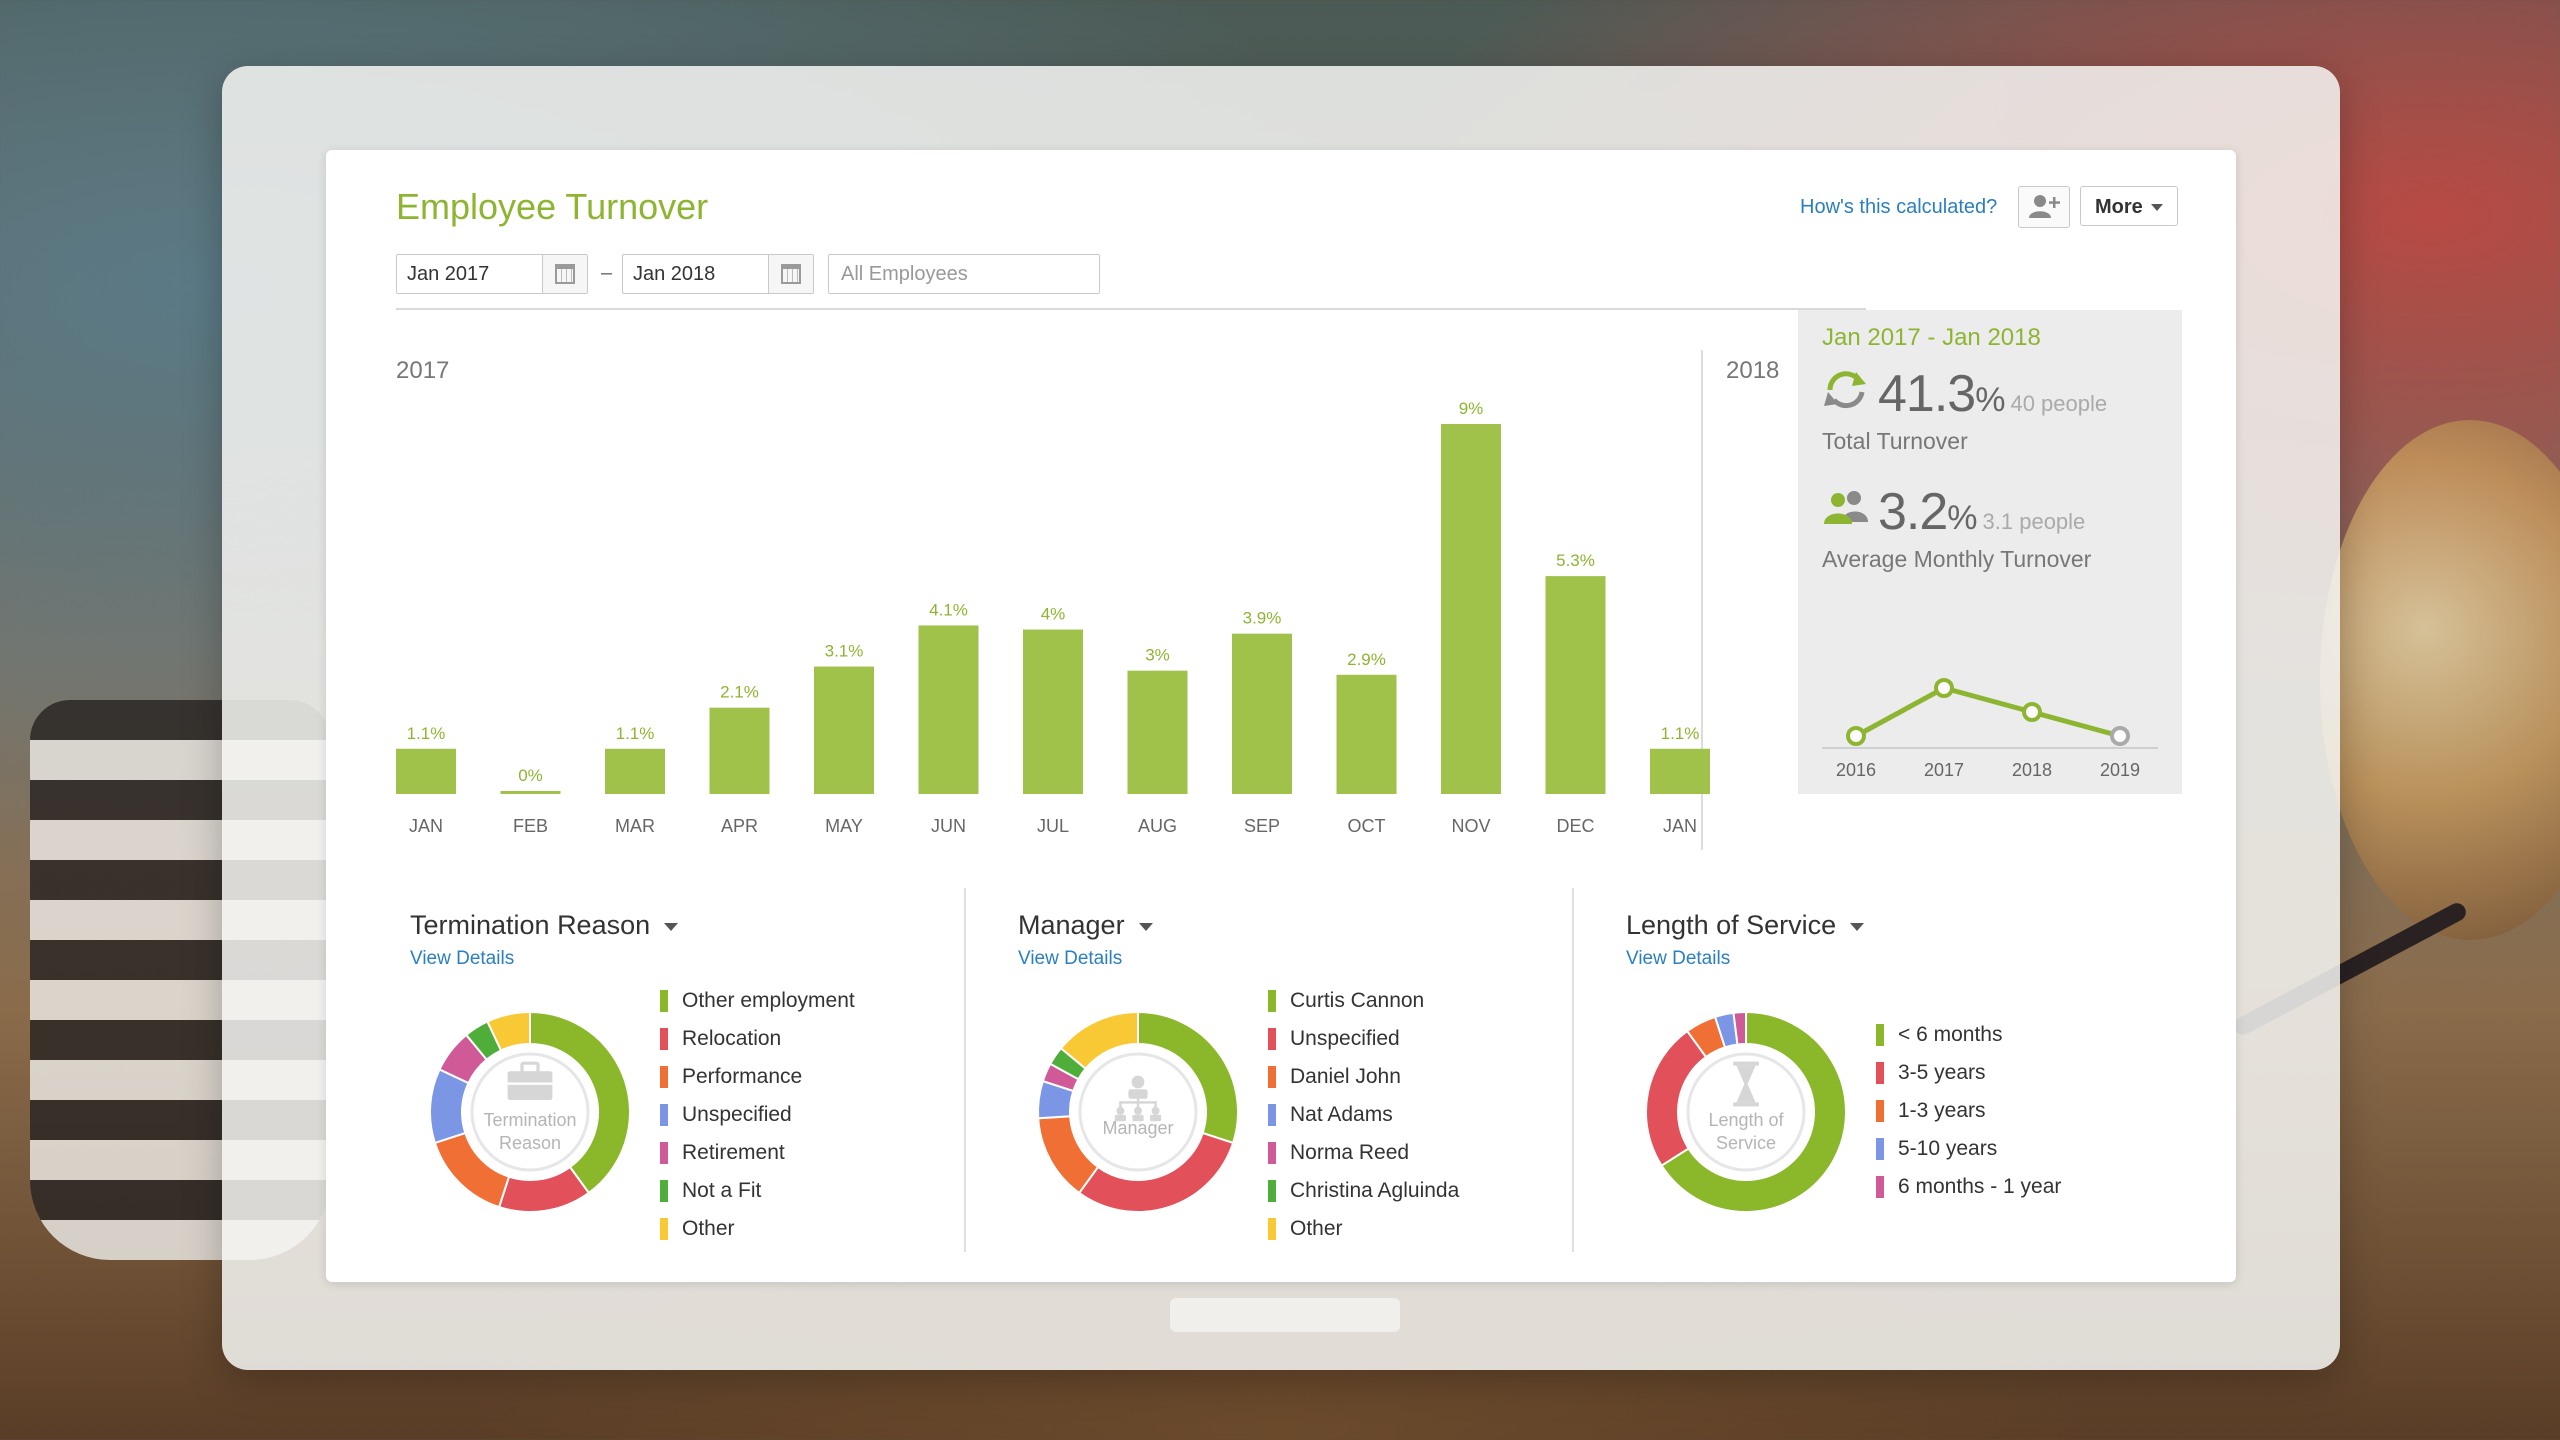  I want to click on legend-item: Retirement, so click(757, 1159).